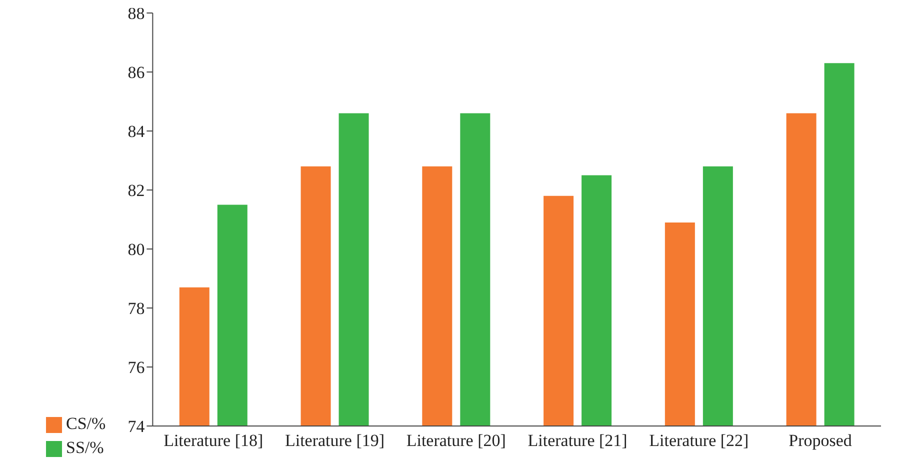  What do you see at coordinates (699, 440) in the screenshot?
I see `x-tick-label: Literature [22]` at bounding box center [699, 440].